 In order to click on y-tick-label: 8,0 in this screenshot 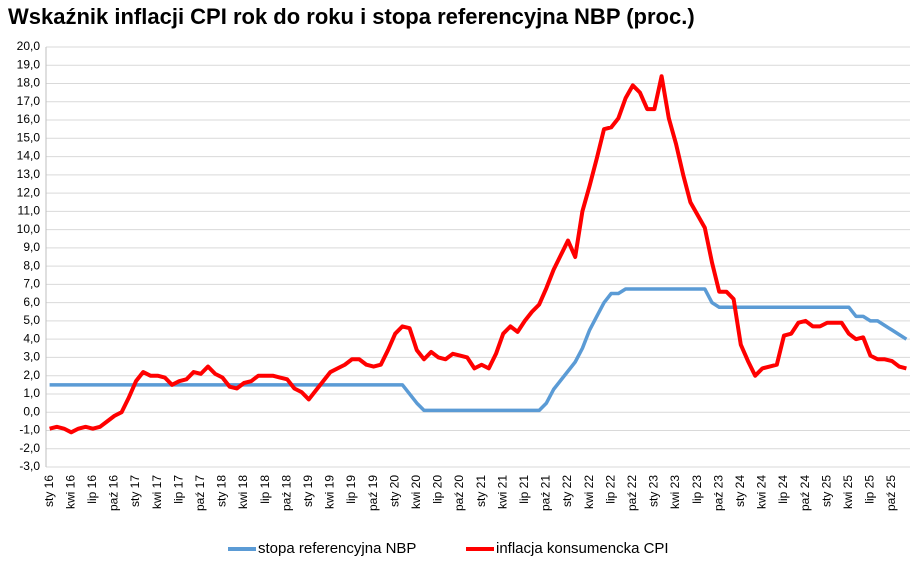, I will do `click(31, 265)`.